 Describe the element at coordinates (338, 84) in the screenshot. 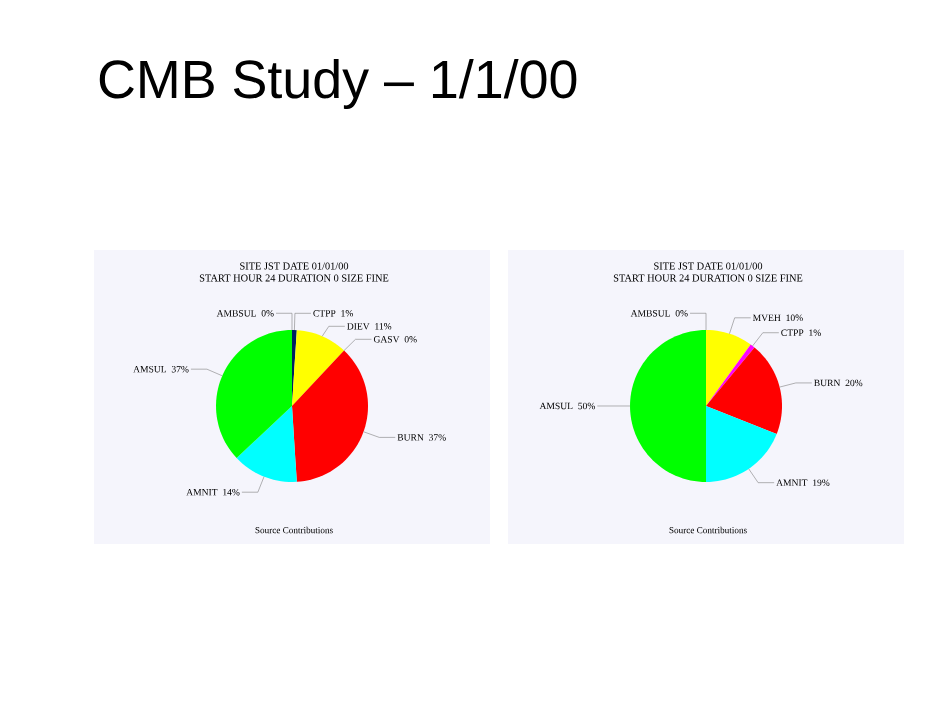

I see `text: CMB Study – 1/1/00` at that location.